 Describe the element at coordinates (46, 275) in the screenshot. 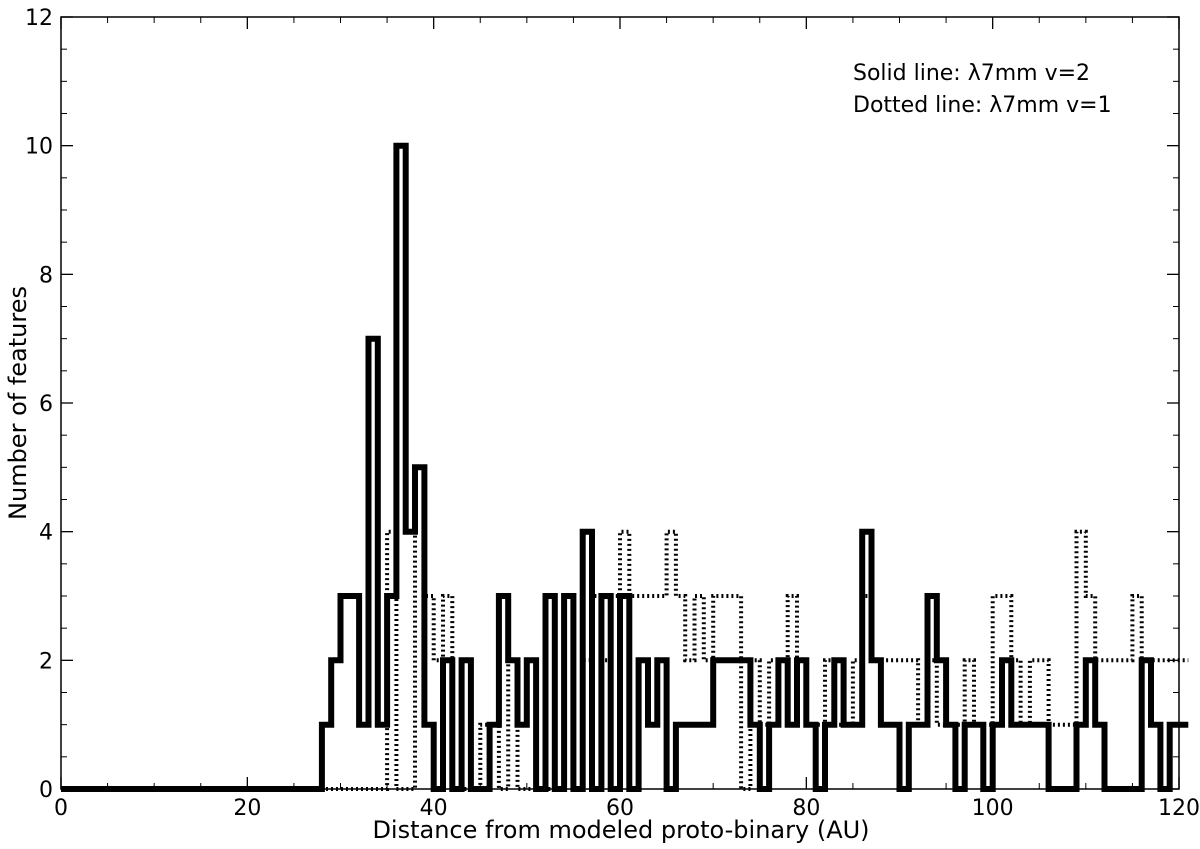

I see `y-tick-label: 8` at that location.